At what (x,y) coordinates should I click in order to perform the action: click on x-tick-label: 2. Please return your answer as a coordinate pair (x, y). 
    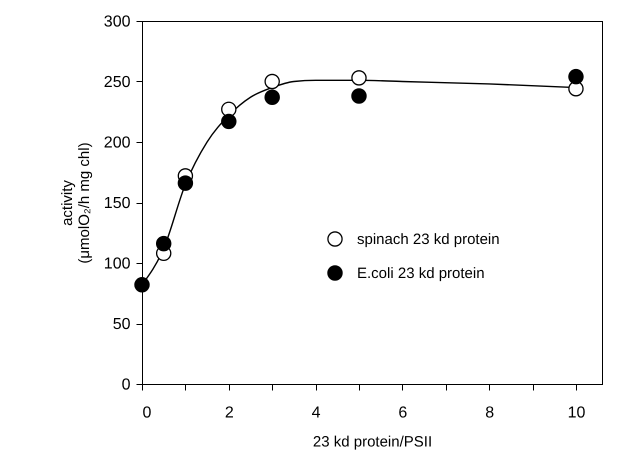
    Looking at the image, I should click on (229, 413).